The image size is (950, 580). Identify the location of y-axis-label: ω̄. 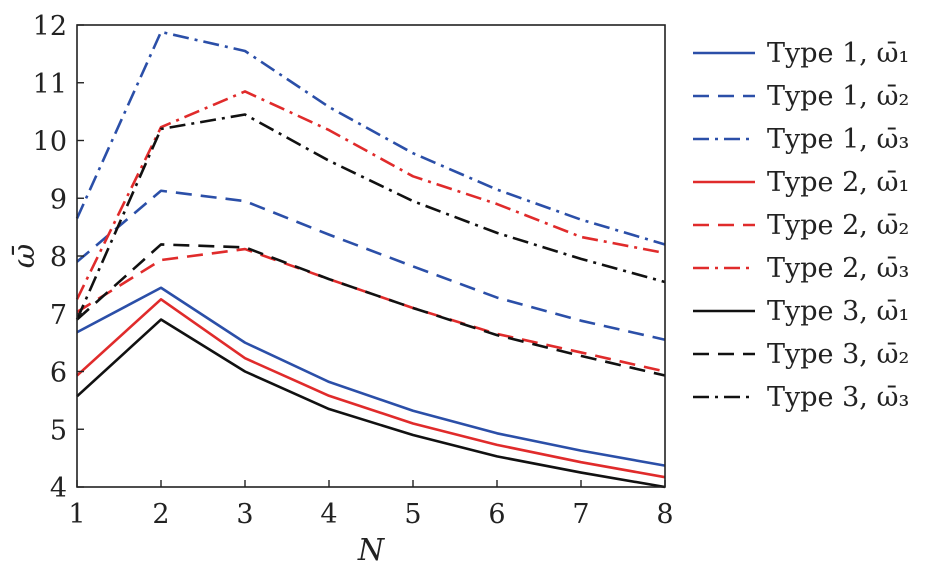
(24, 256).